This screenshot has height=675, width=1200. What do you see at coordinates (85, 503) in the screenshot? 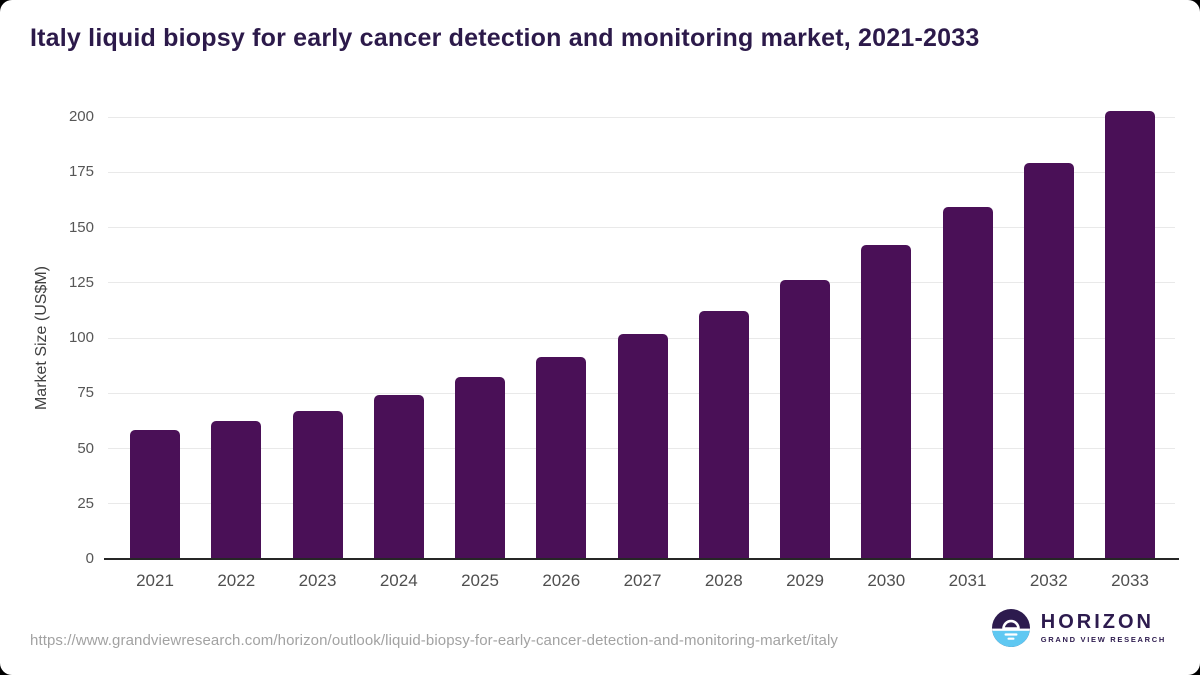
I see `y-tick-label: 25` at bounding box center [85, 503].